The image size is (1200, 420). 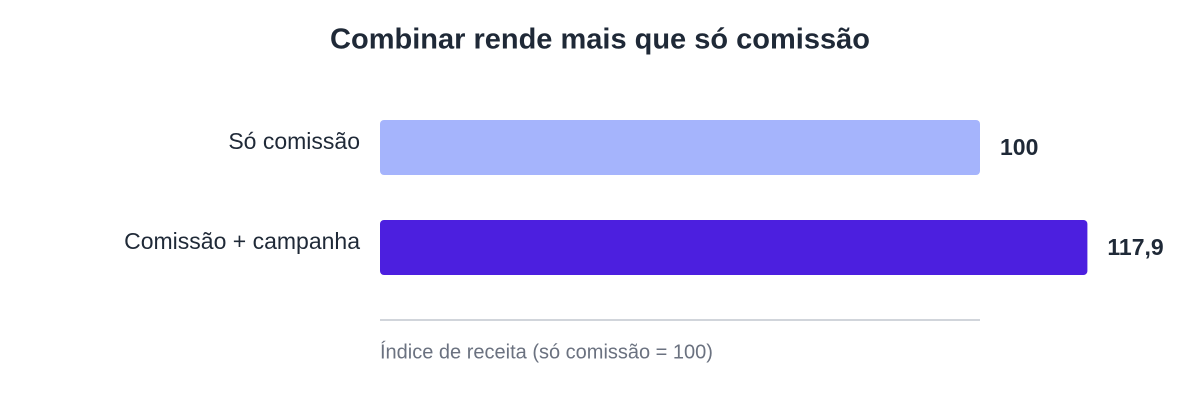 I want to click on category-label: Só comissão, so click(x=294, y=141).